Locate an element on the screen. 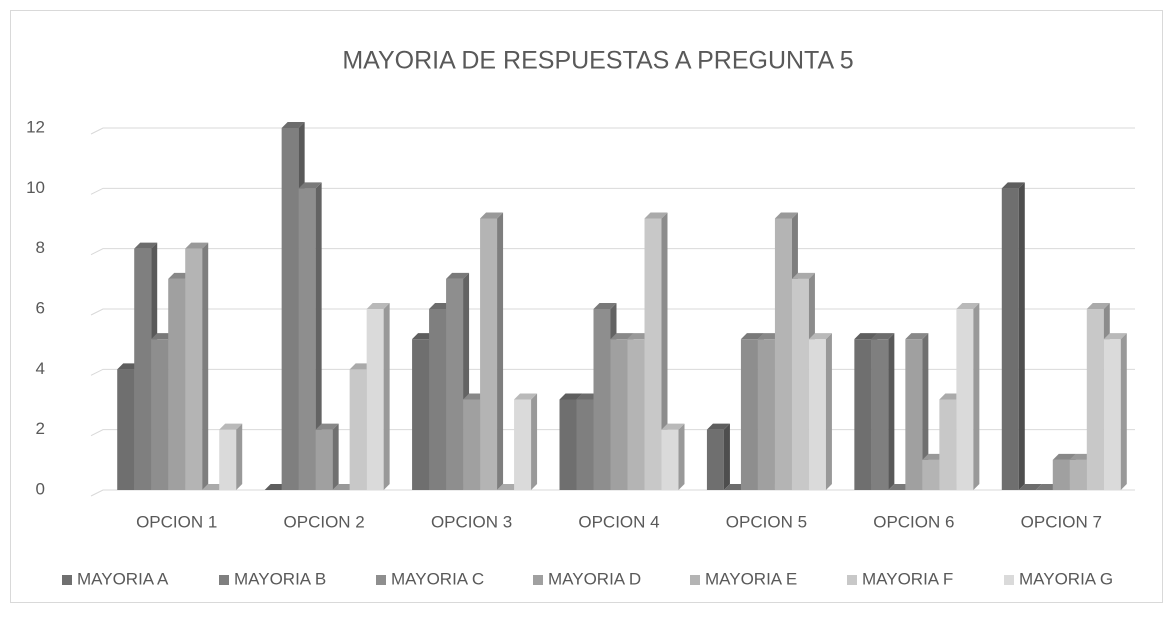  y-tick-label: 0 is located at coordinates (40, 488).